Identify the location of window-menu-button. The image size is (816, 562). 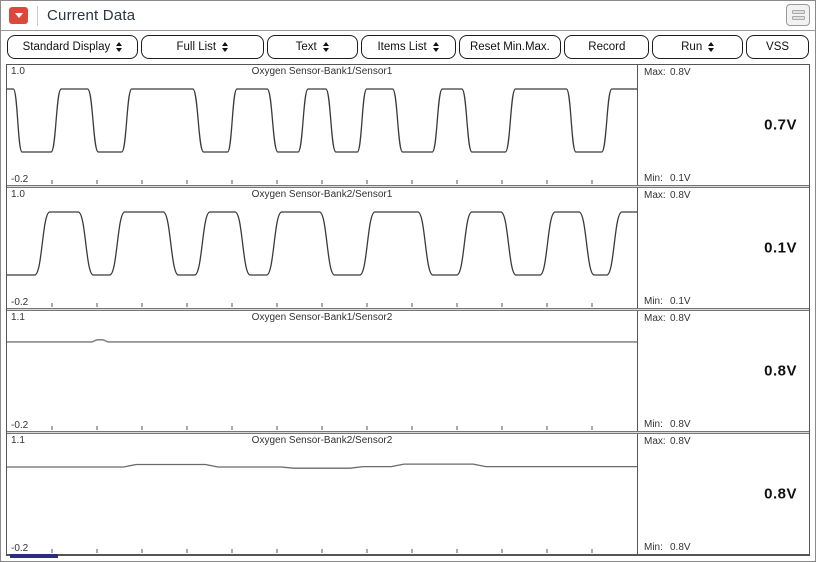
(18, 15).